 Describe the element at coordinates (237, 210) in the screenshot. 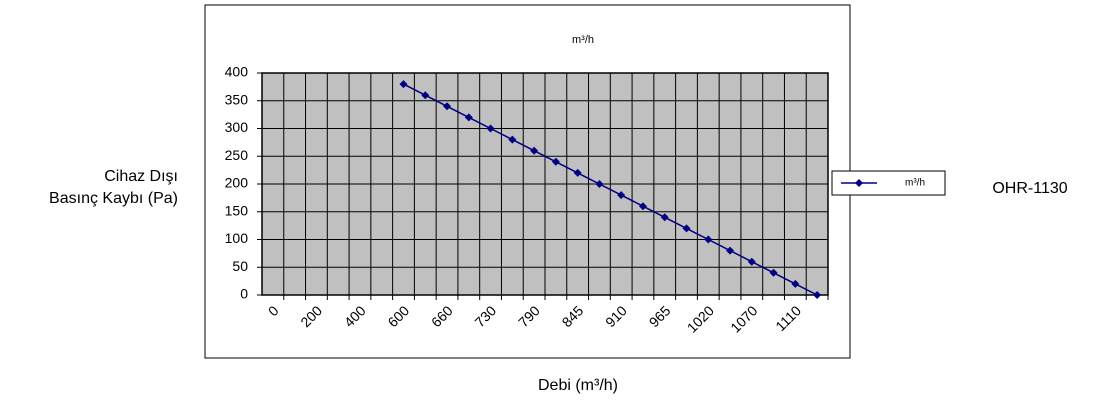

I see `y-tick-label: 150` at that location.